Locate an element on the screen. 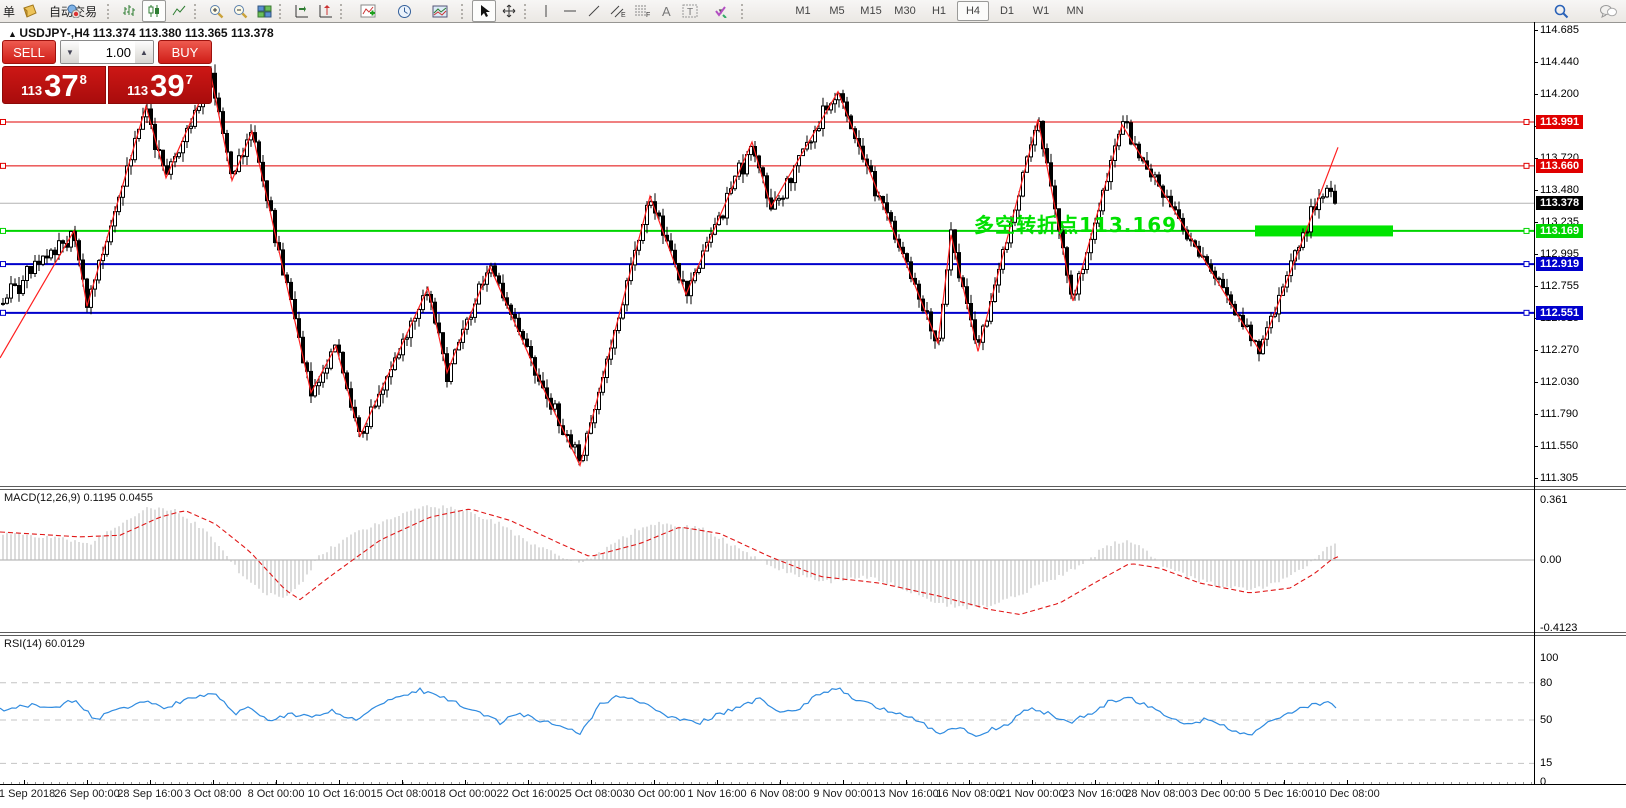 The image size is (1626, 808). volume-decrease-button: ▼ is located at coordinates (70, 52).